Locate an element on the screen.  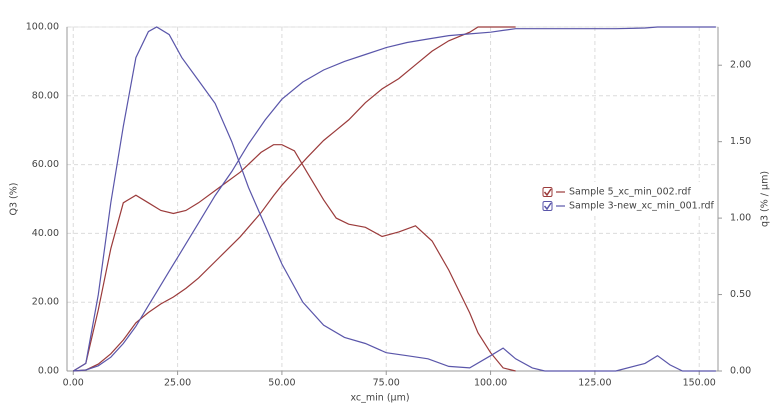
x-tick-label: 0.00 is located at coordinates (73, 383).